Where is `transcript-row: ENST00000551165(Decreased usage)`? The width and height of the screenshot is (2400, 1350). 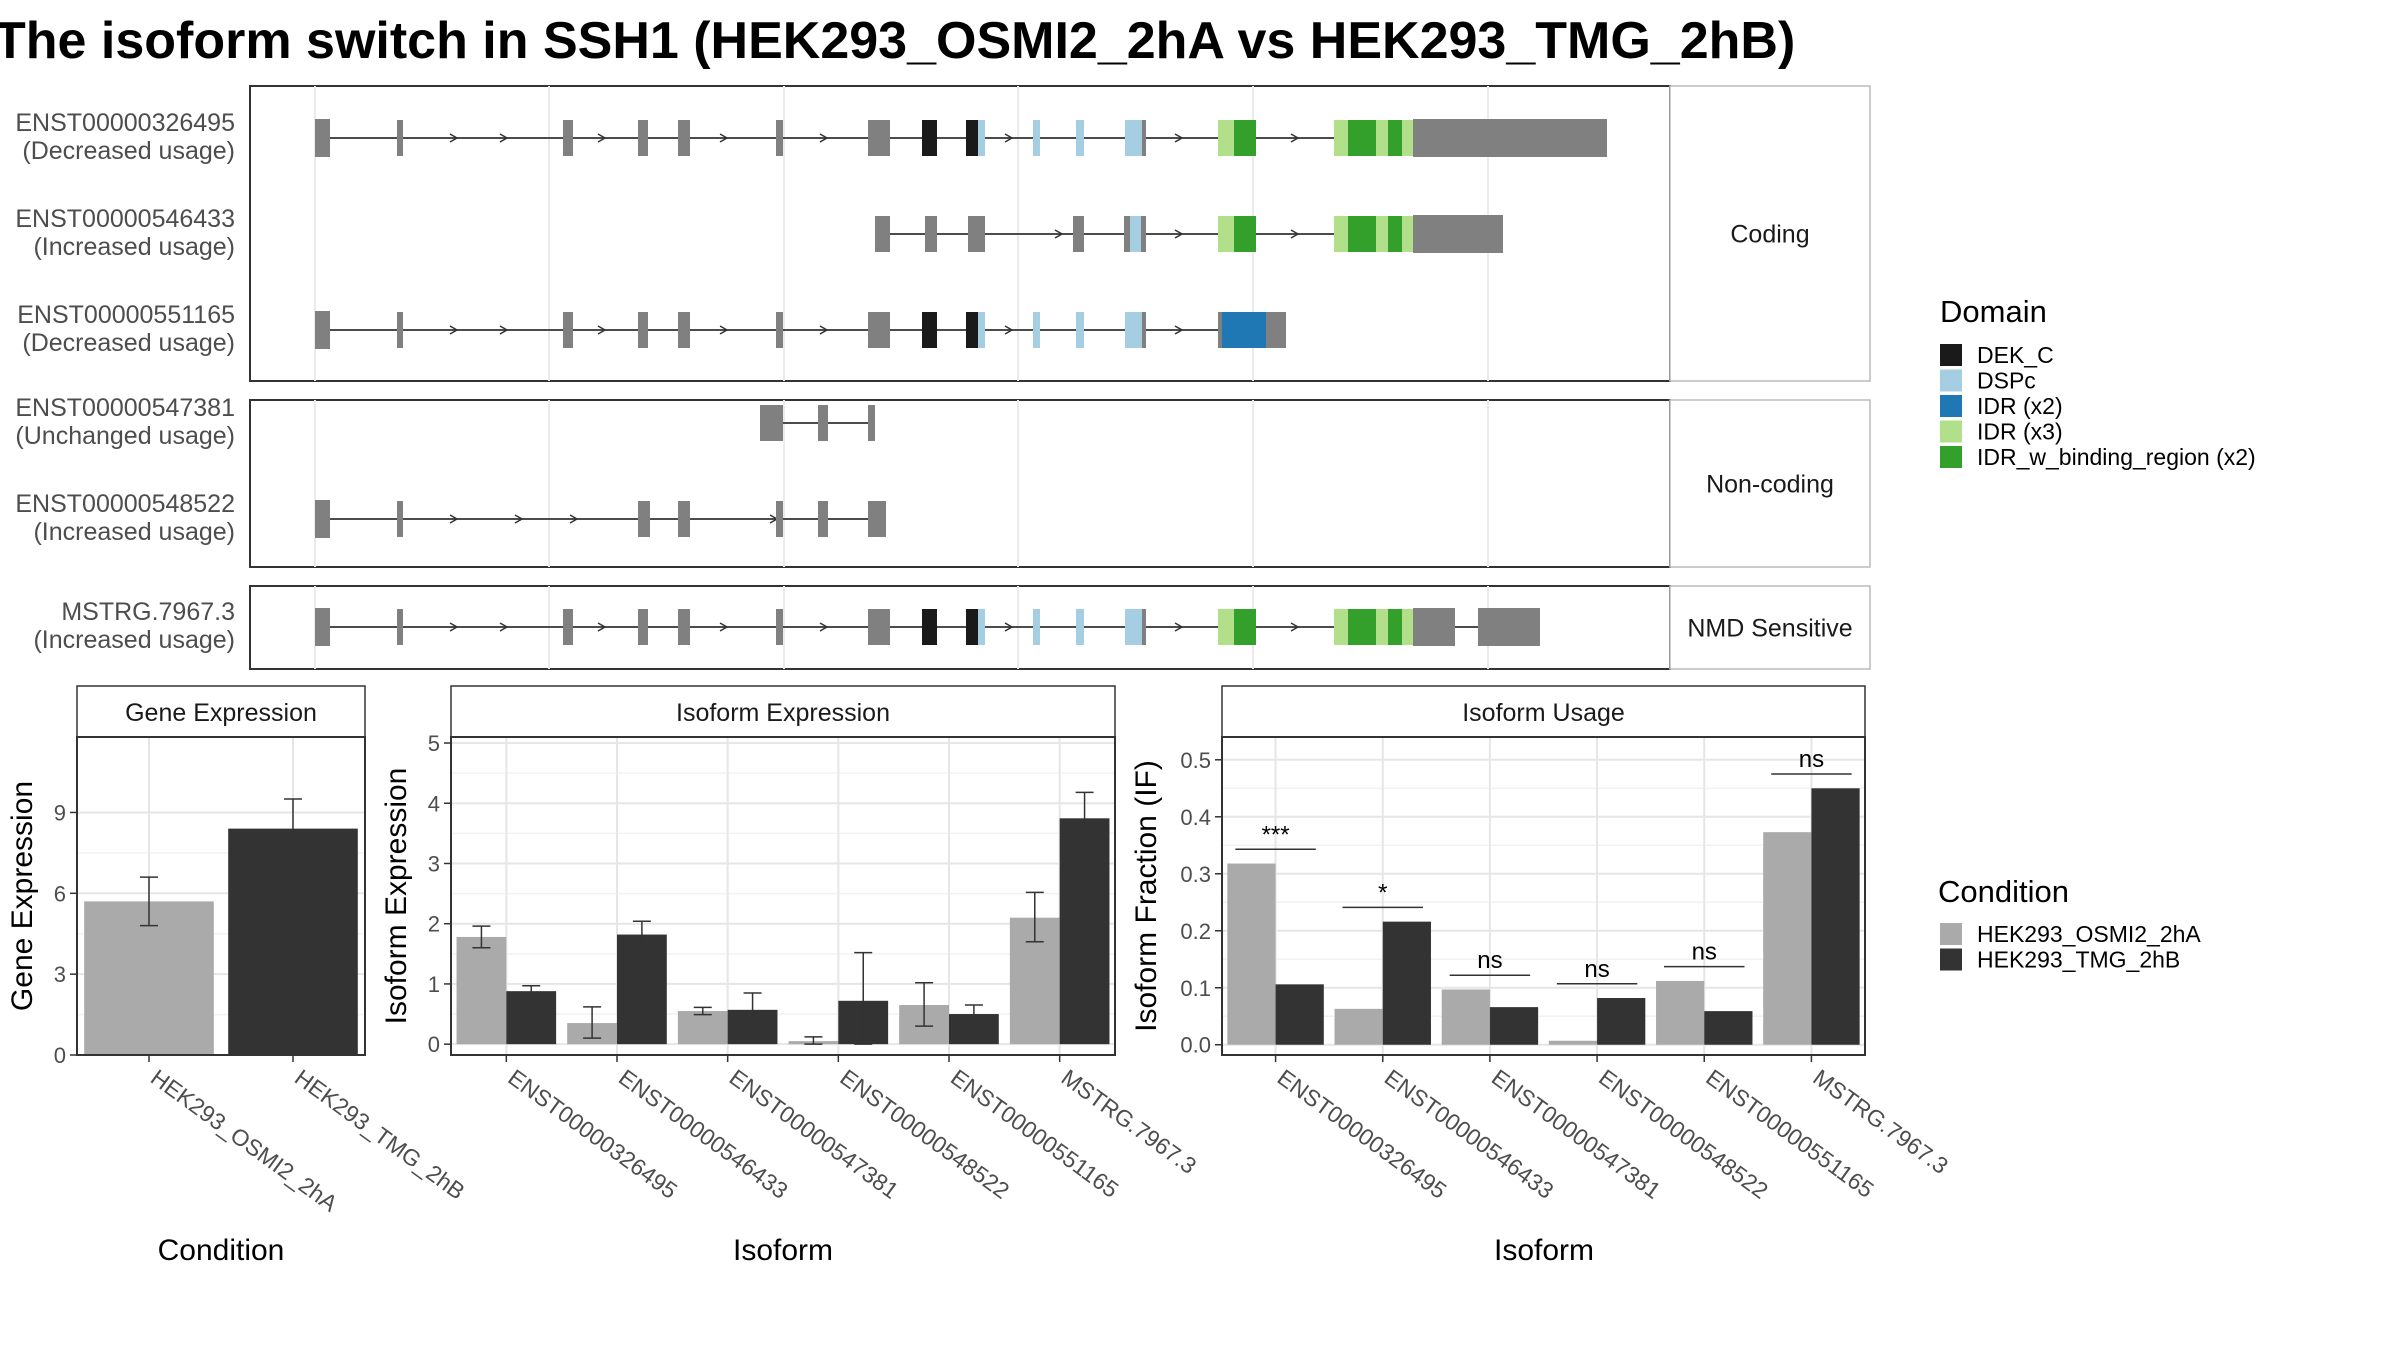 transcript-row: ENST00000551165(Decreased usage) is located at coordinates (651, 329).